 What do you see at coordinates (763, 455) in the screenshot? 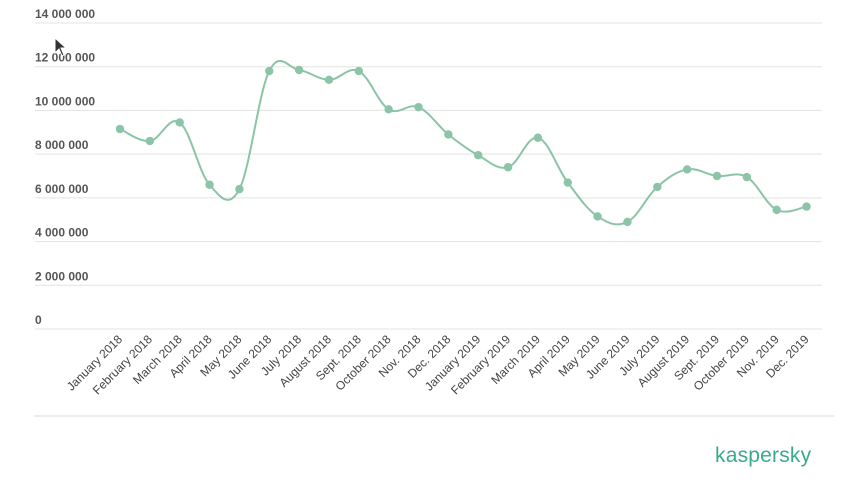
I see `kaspersky-logo: kaspersky` at bounding box center [763, 455].